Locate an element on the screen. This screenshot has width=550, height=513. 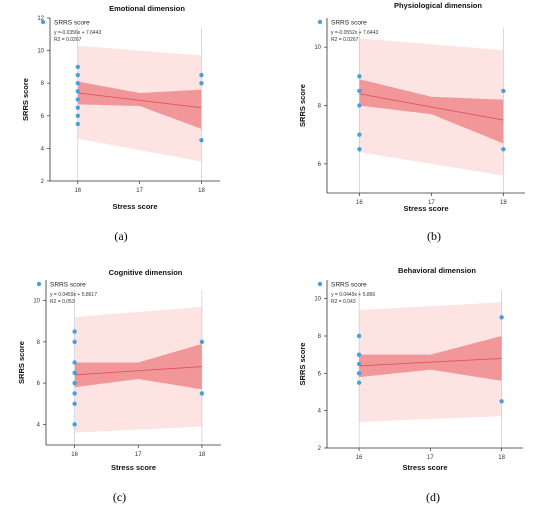
chart-title: Physiological dimension is located at coordinates (438, 5).